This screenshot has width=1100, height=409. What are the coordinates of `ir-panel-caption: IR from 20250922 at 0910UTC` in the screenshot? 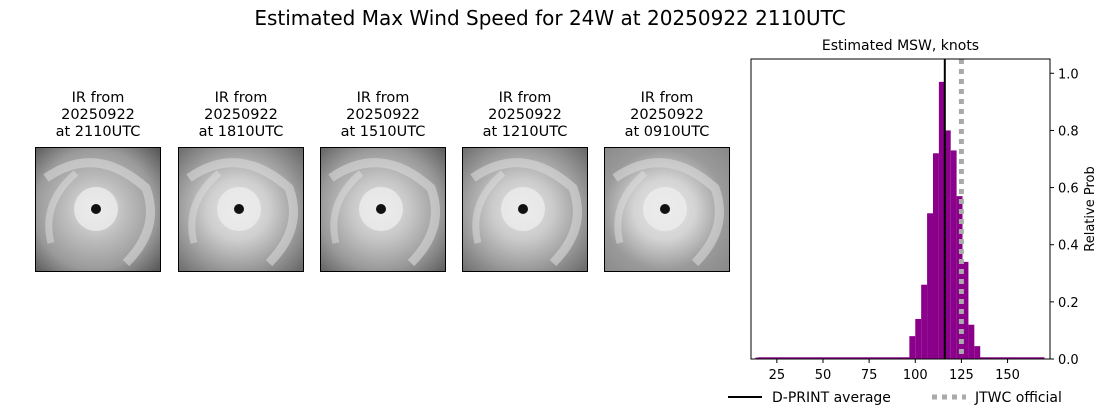 It's located at (667, 117).